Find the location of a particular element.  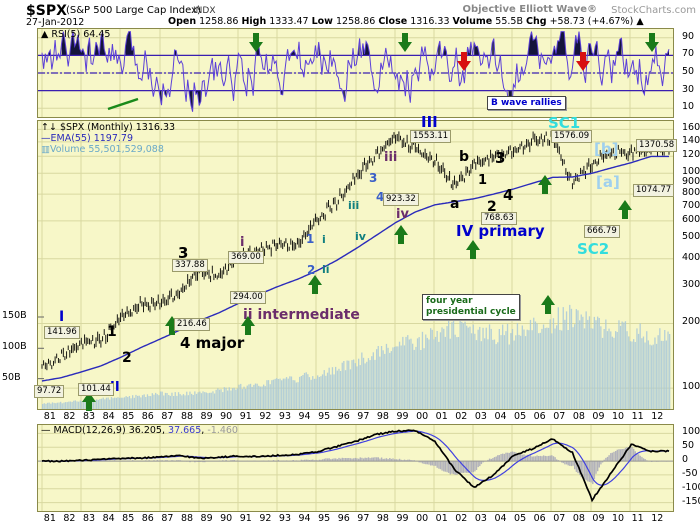

callout-four-year-cycle: four year presidential cycle is located at coordinates (471, 307).